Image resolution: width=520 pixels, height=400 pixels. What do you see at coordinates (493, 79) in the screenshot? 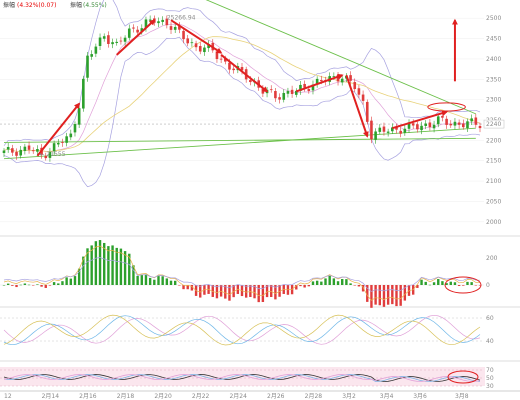
I see `y-tick-label: 2350` at bounding box center [493, 79].